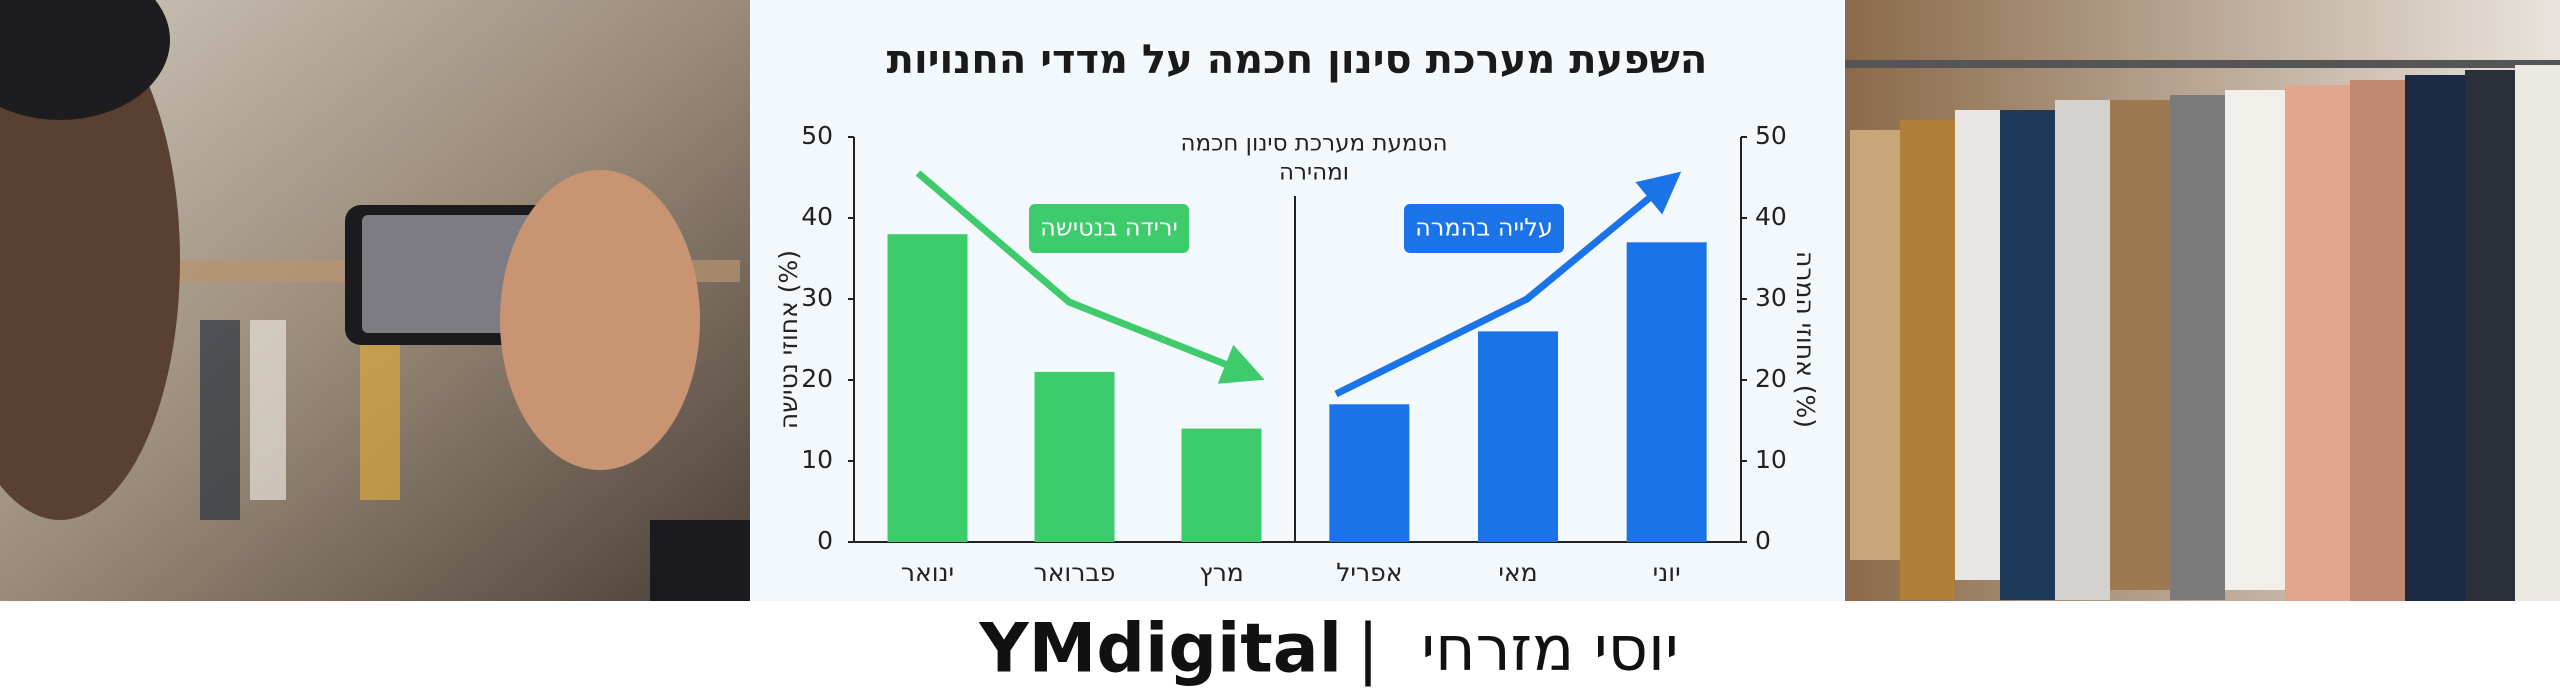  I want to click on x-tick-label: פברואר, so click(1075, 572).